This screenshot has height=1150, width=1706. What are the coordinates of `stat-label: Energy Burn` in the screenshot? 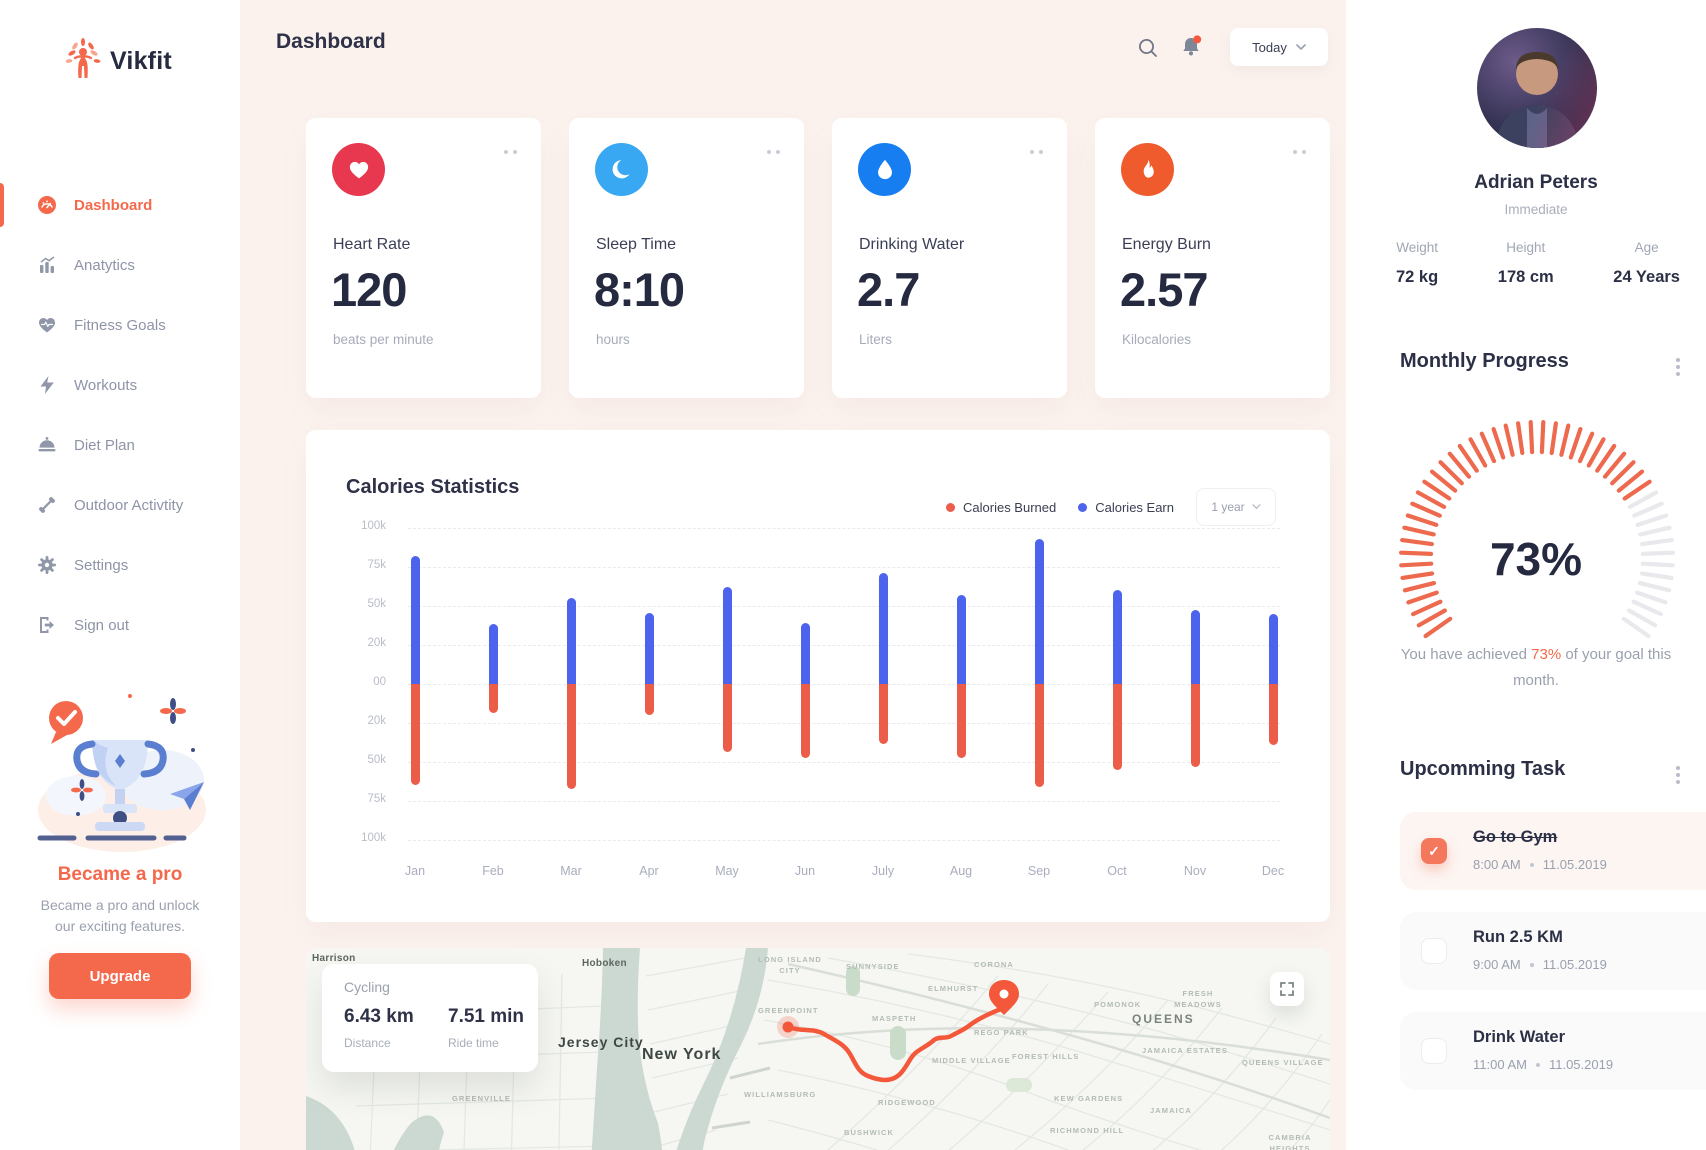 It's located at (1166, 244).